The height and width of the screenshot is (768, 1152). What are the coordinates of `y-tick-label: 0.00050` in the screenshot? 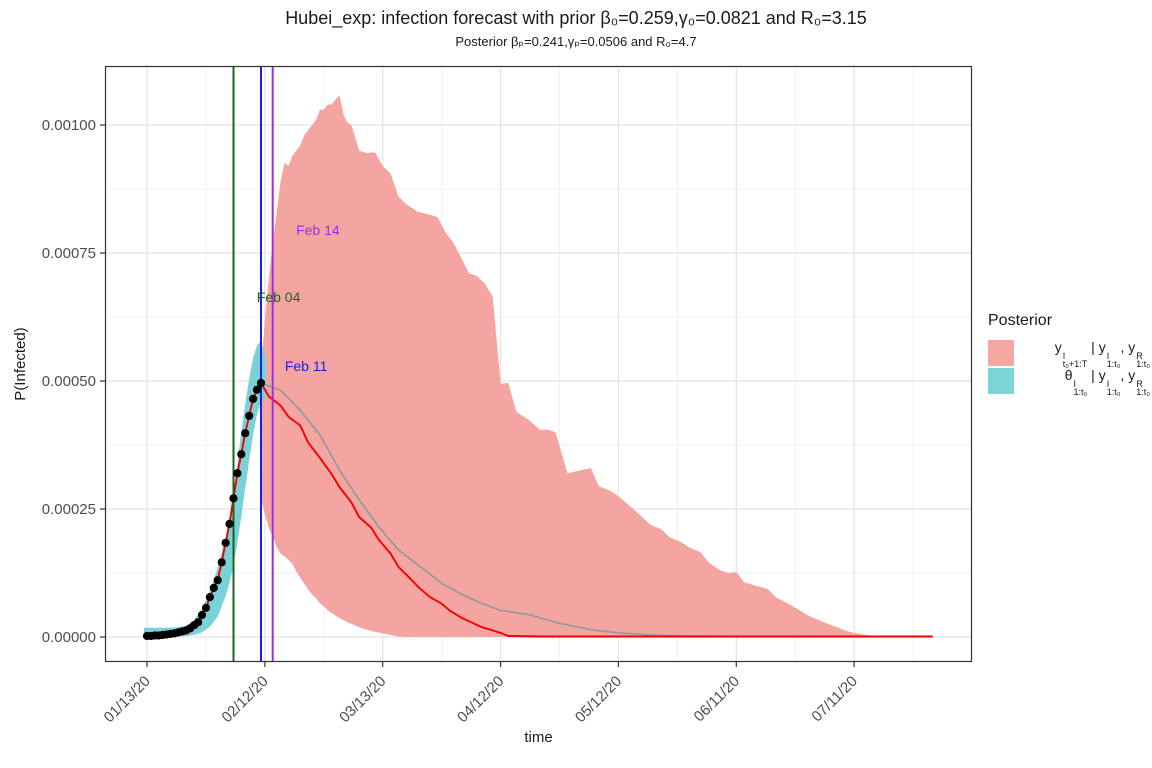 It's located at (69, 381).